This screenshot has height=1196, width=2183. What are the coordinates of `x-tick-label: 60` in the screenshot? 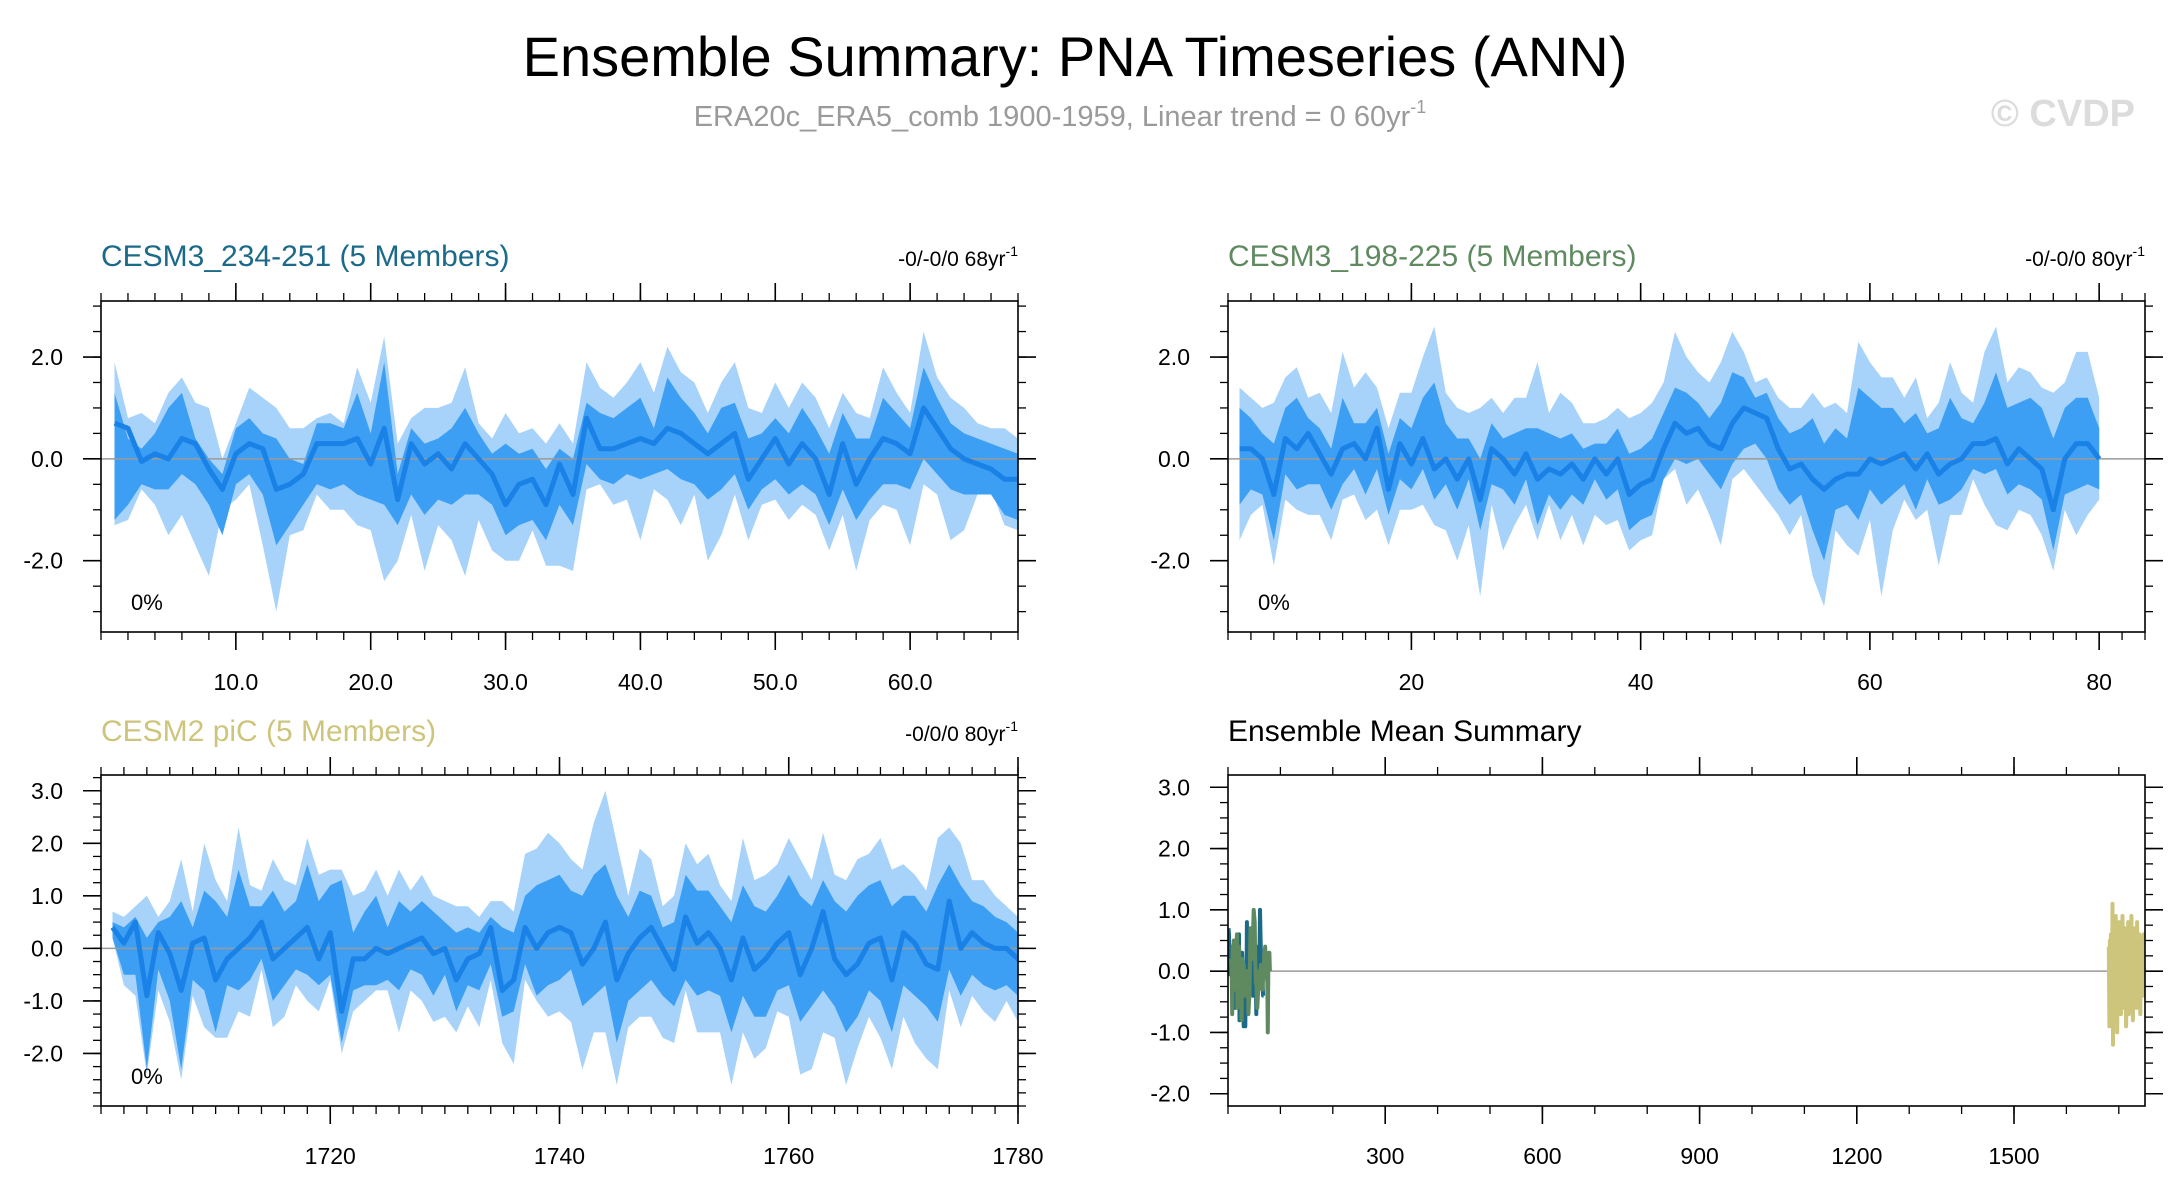 It's located at (1870, 682).